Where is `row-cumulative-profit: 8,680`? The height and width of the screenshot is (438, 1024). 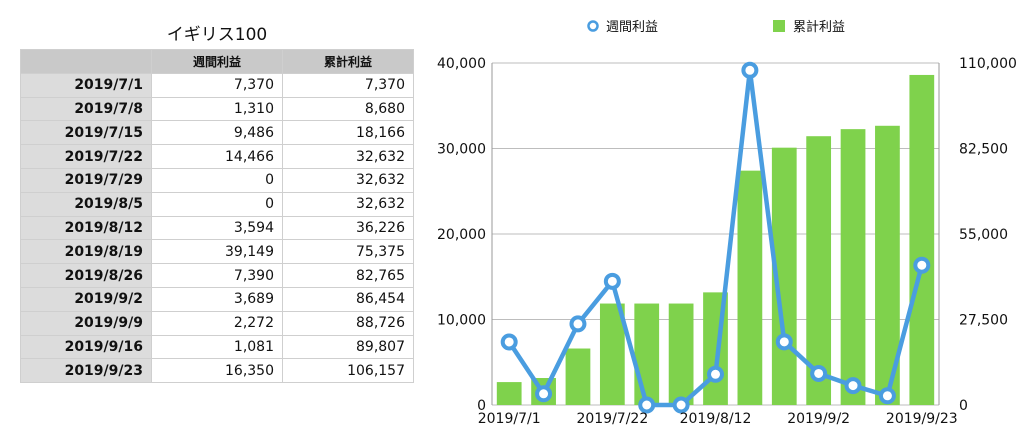 row-cumulative-profit: 8,680 is located at coordinates (348, 109).